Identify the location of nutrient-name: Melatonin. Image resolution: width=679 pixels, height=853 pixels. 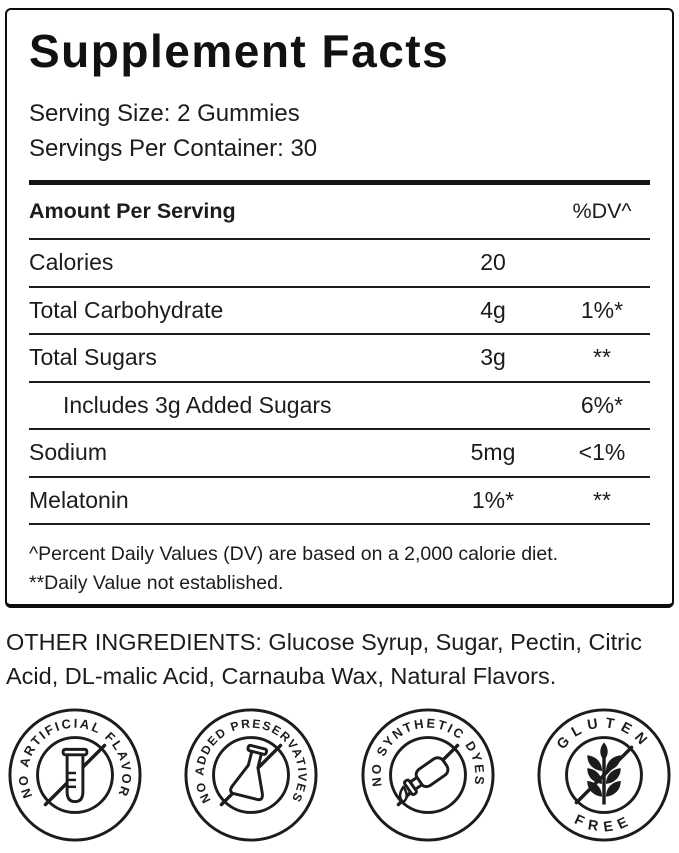
(79, 499).